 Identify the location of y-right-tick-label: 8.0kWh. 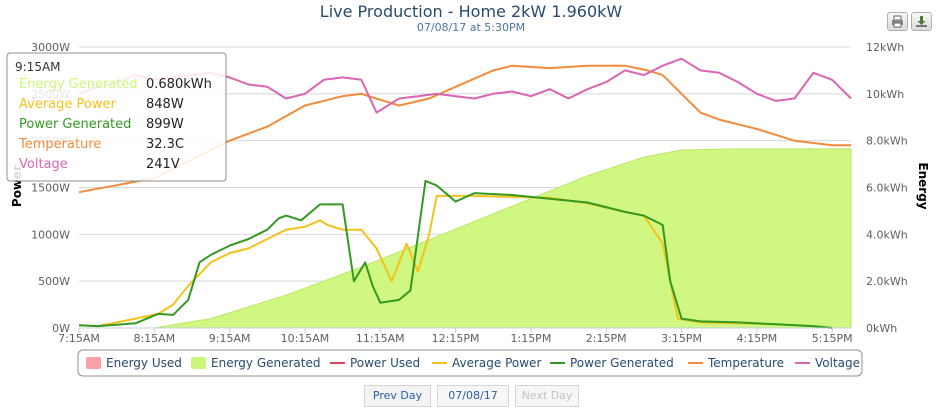
(887, 141).